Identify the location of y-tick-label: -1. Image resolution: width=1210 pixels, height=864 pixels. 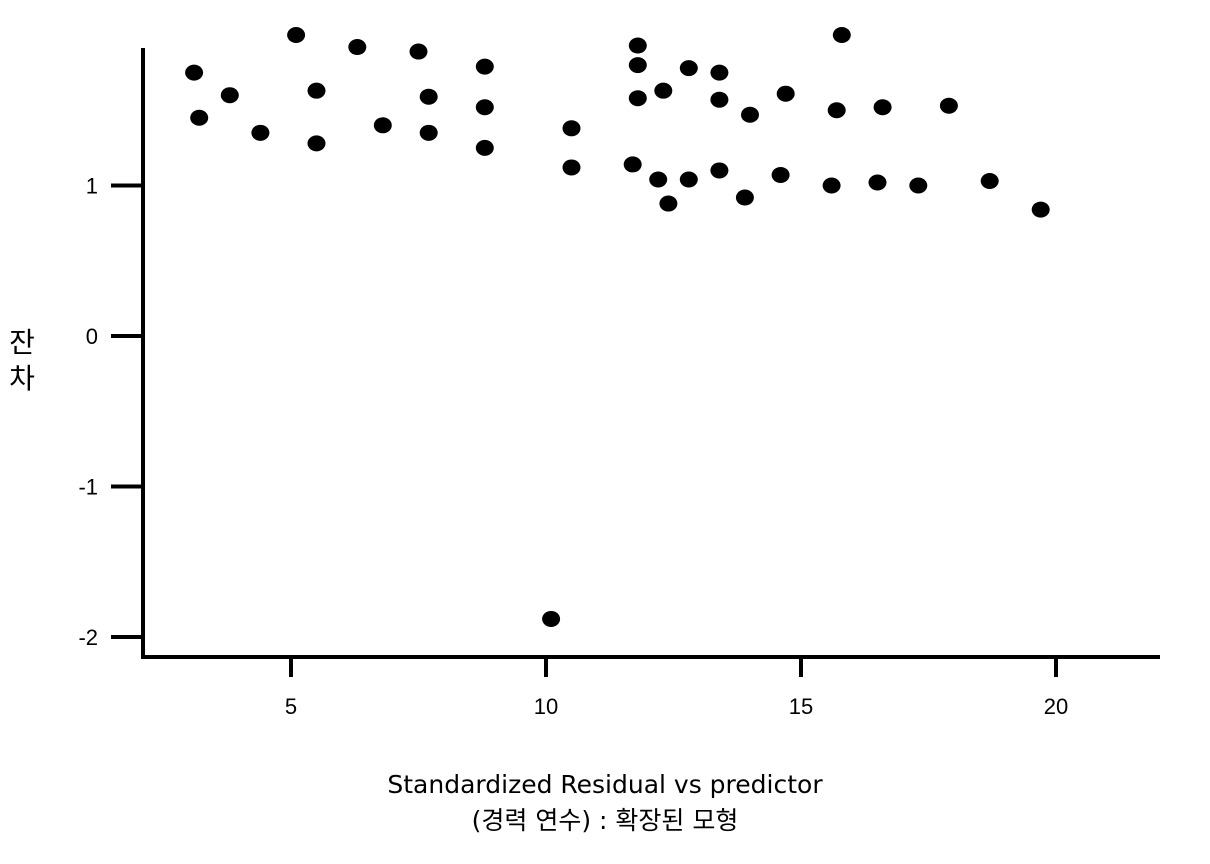
(88, 487).